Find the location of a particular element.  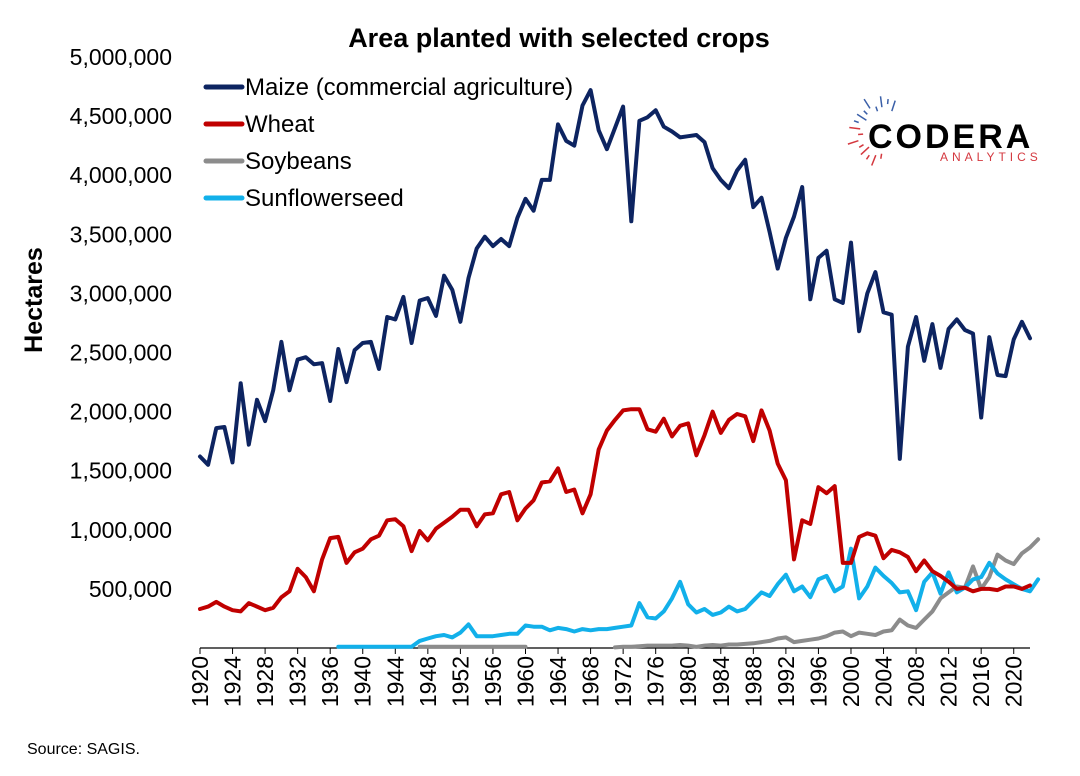

legend-label: Sunflowerseed is located at coordinates (324, 198).